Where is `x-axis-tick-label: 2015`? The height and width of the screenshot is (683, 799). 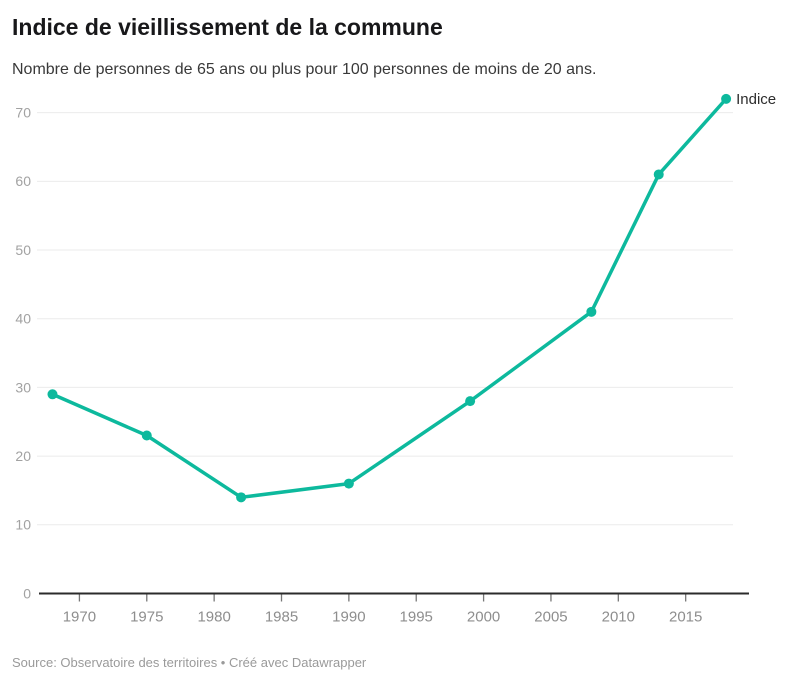
x-axis-tick-label: 2015 is located at coordinates (685, 616).